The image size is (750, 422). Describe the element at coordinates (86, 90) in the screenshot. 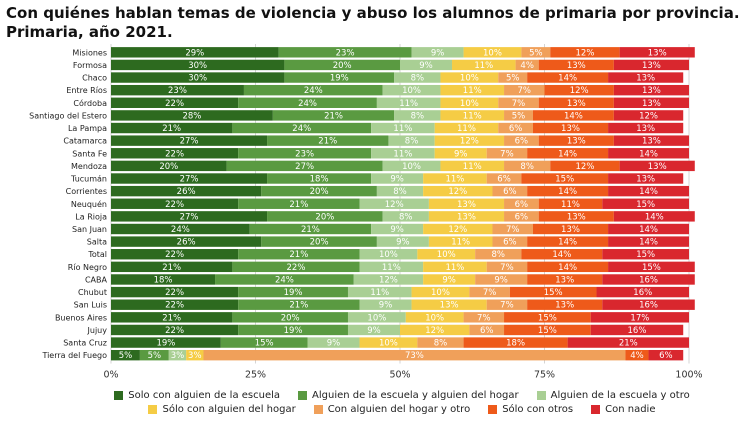

I see `category-label: Entre Ríos` at that location.